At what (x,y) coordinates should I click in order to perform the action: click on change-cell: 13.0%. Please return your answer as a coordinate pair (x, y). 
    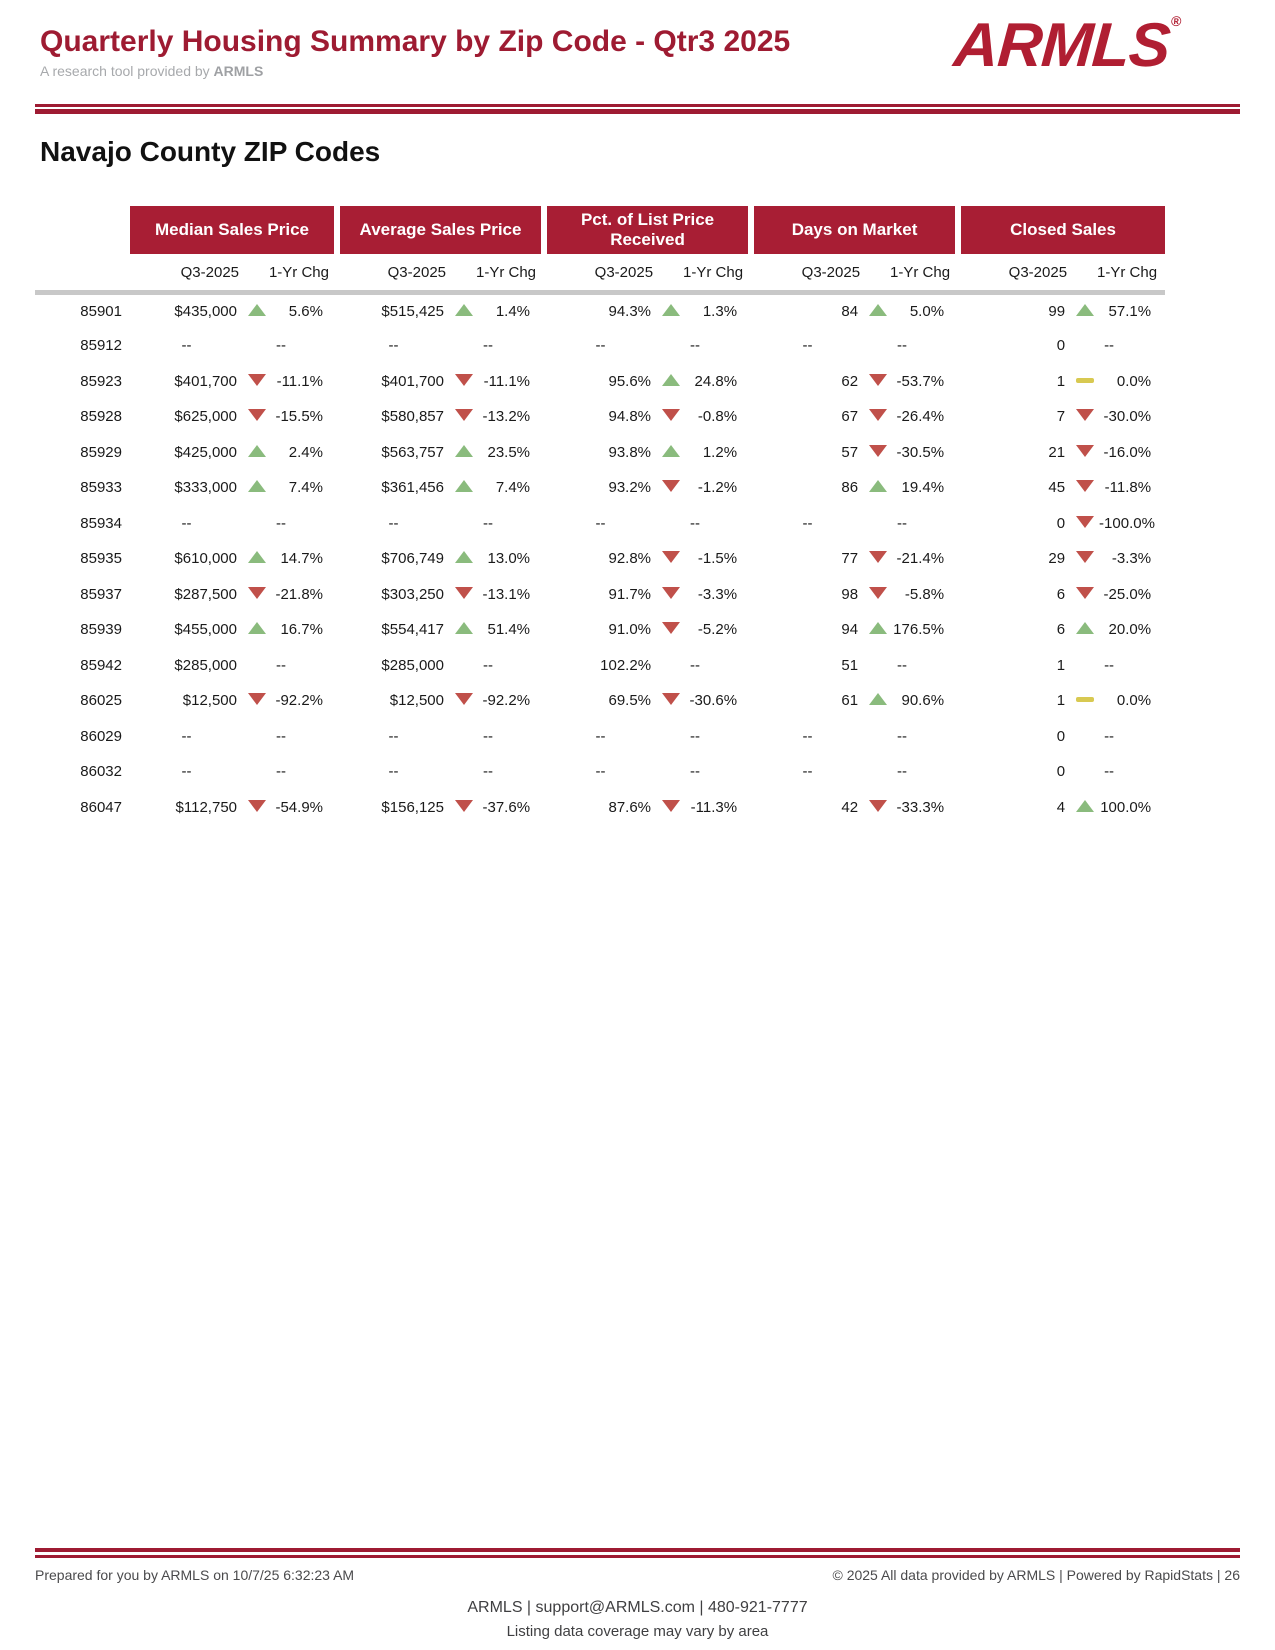
    Looking at the image, I should click on (509, 559).